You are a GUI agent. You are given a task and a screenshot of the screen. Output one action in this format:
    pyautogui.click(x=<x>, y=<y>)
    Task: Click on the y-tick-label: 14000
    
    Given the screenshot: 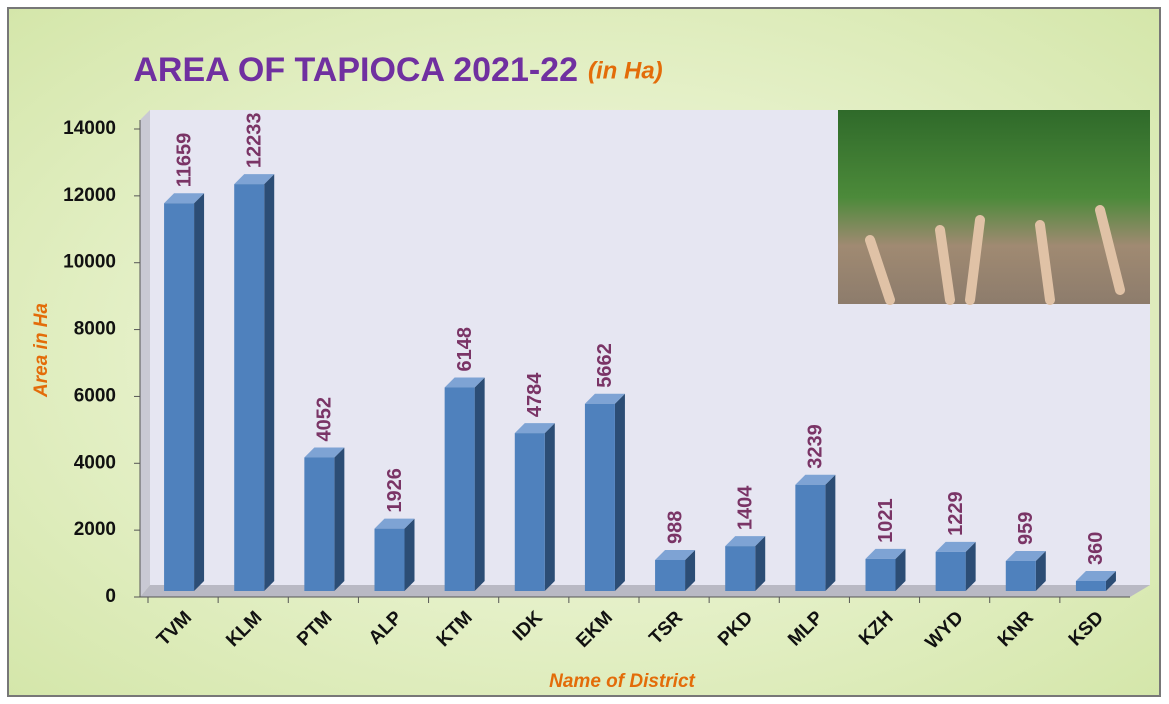 What is the action you would take?
    pyautogui.click(x=89, y=128)
    